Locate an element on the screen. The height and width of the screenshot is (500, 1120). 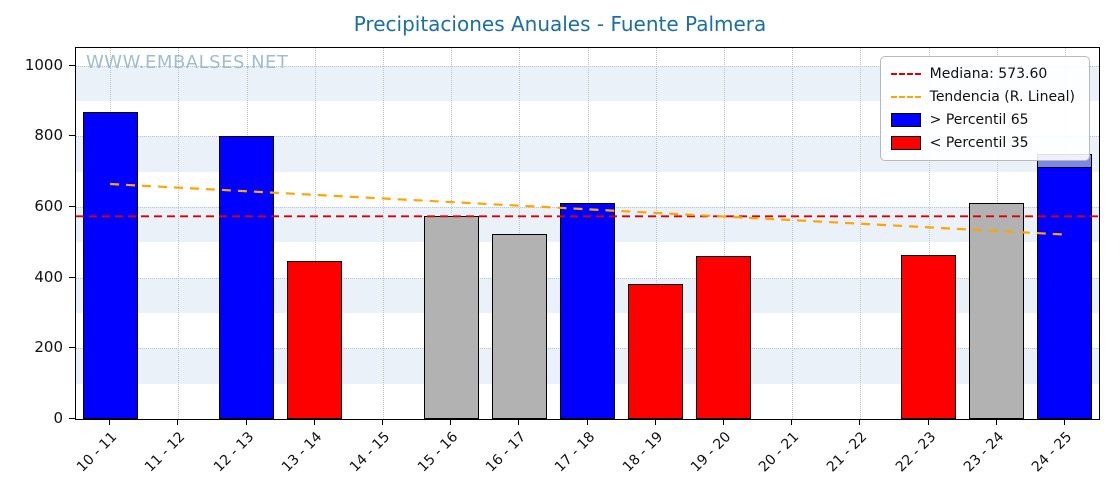
legend-item-p35: < Percentil 35 is located at coordinates (982, 143).